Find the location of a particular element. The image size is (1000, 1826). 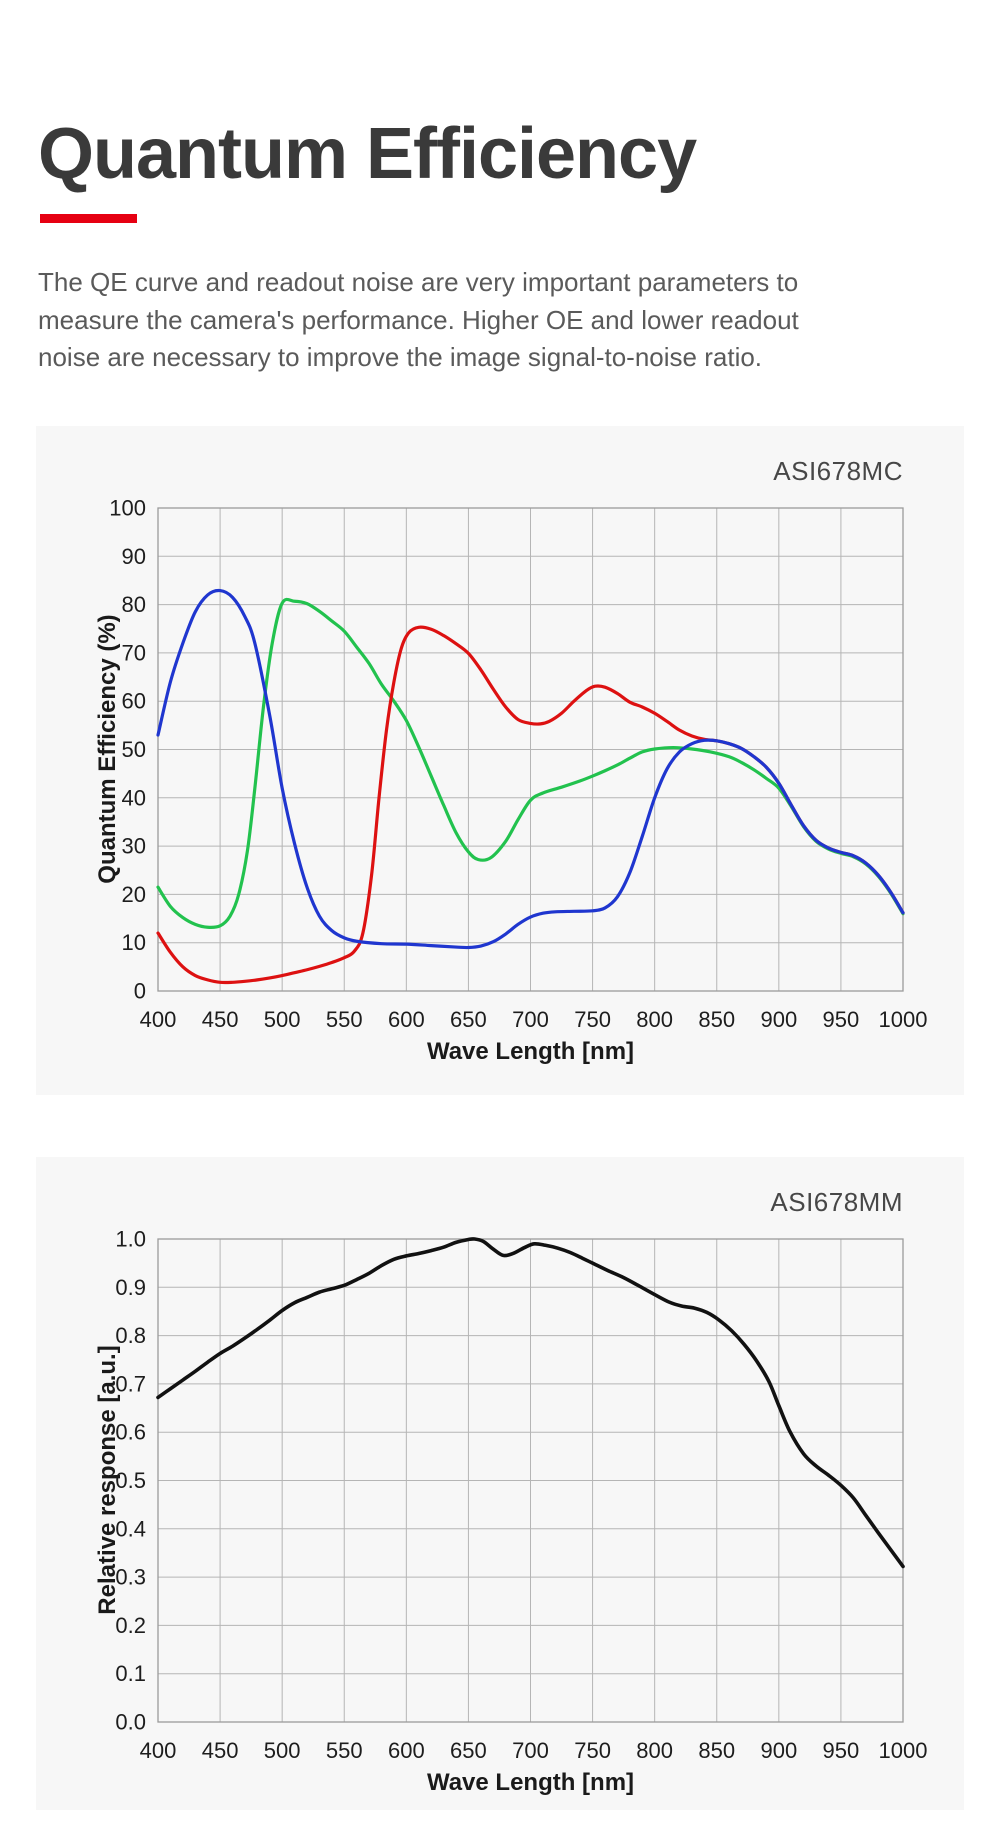

svg-text: 100 is located at coordinates (127, 508).